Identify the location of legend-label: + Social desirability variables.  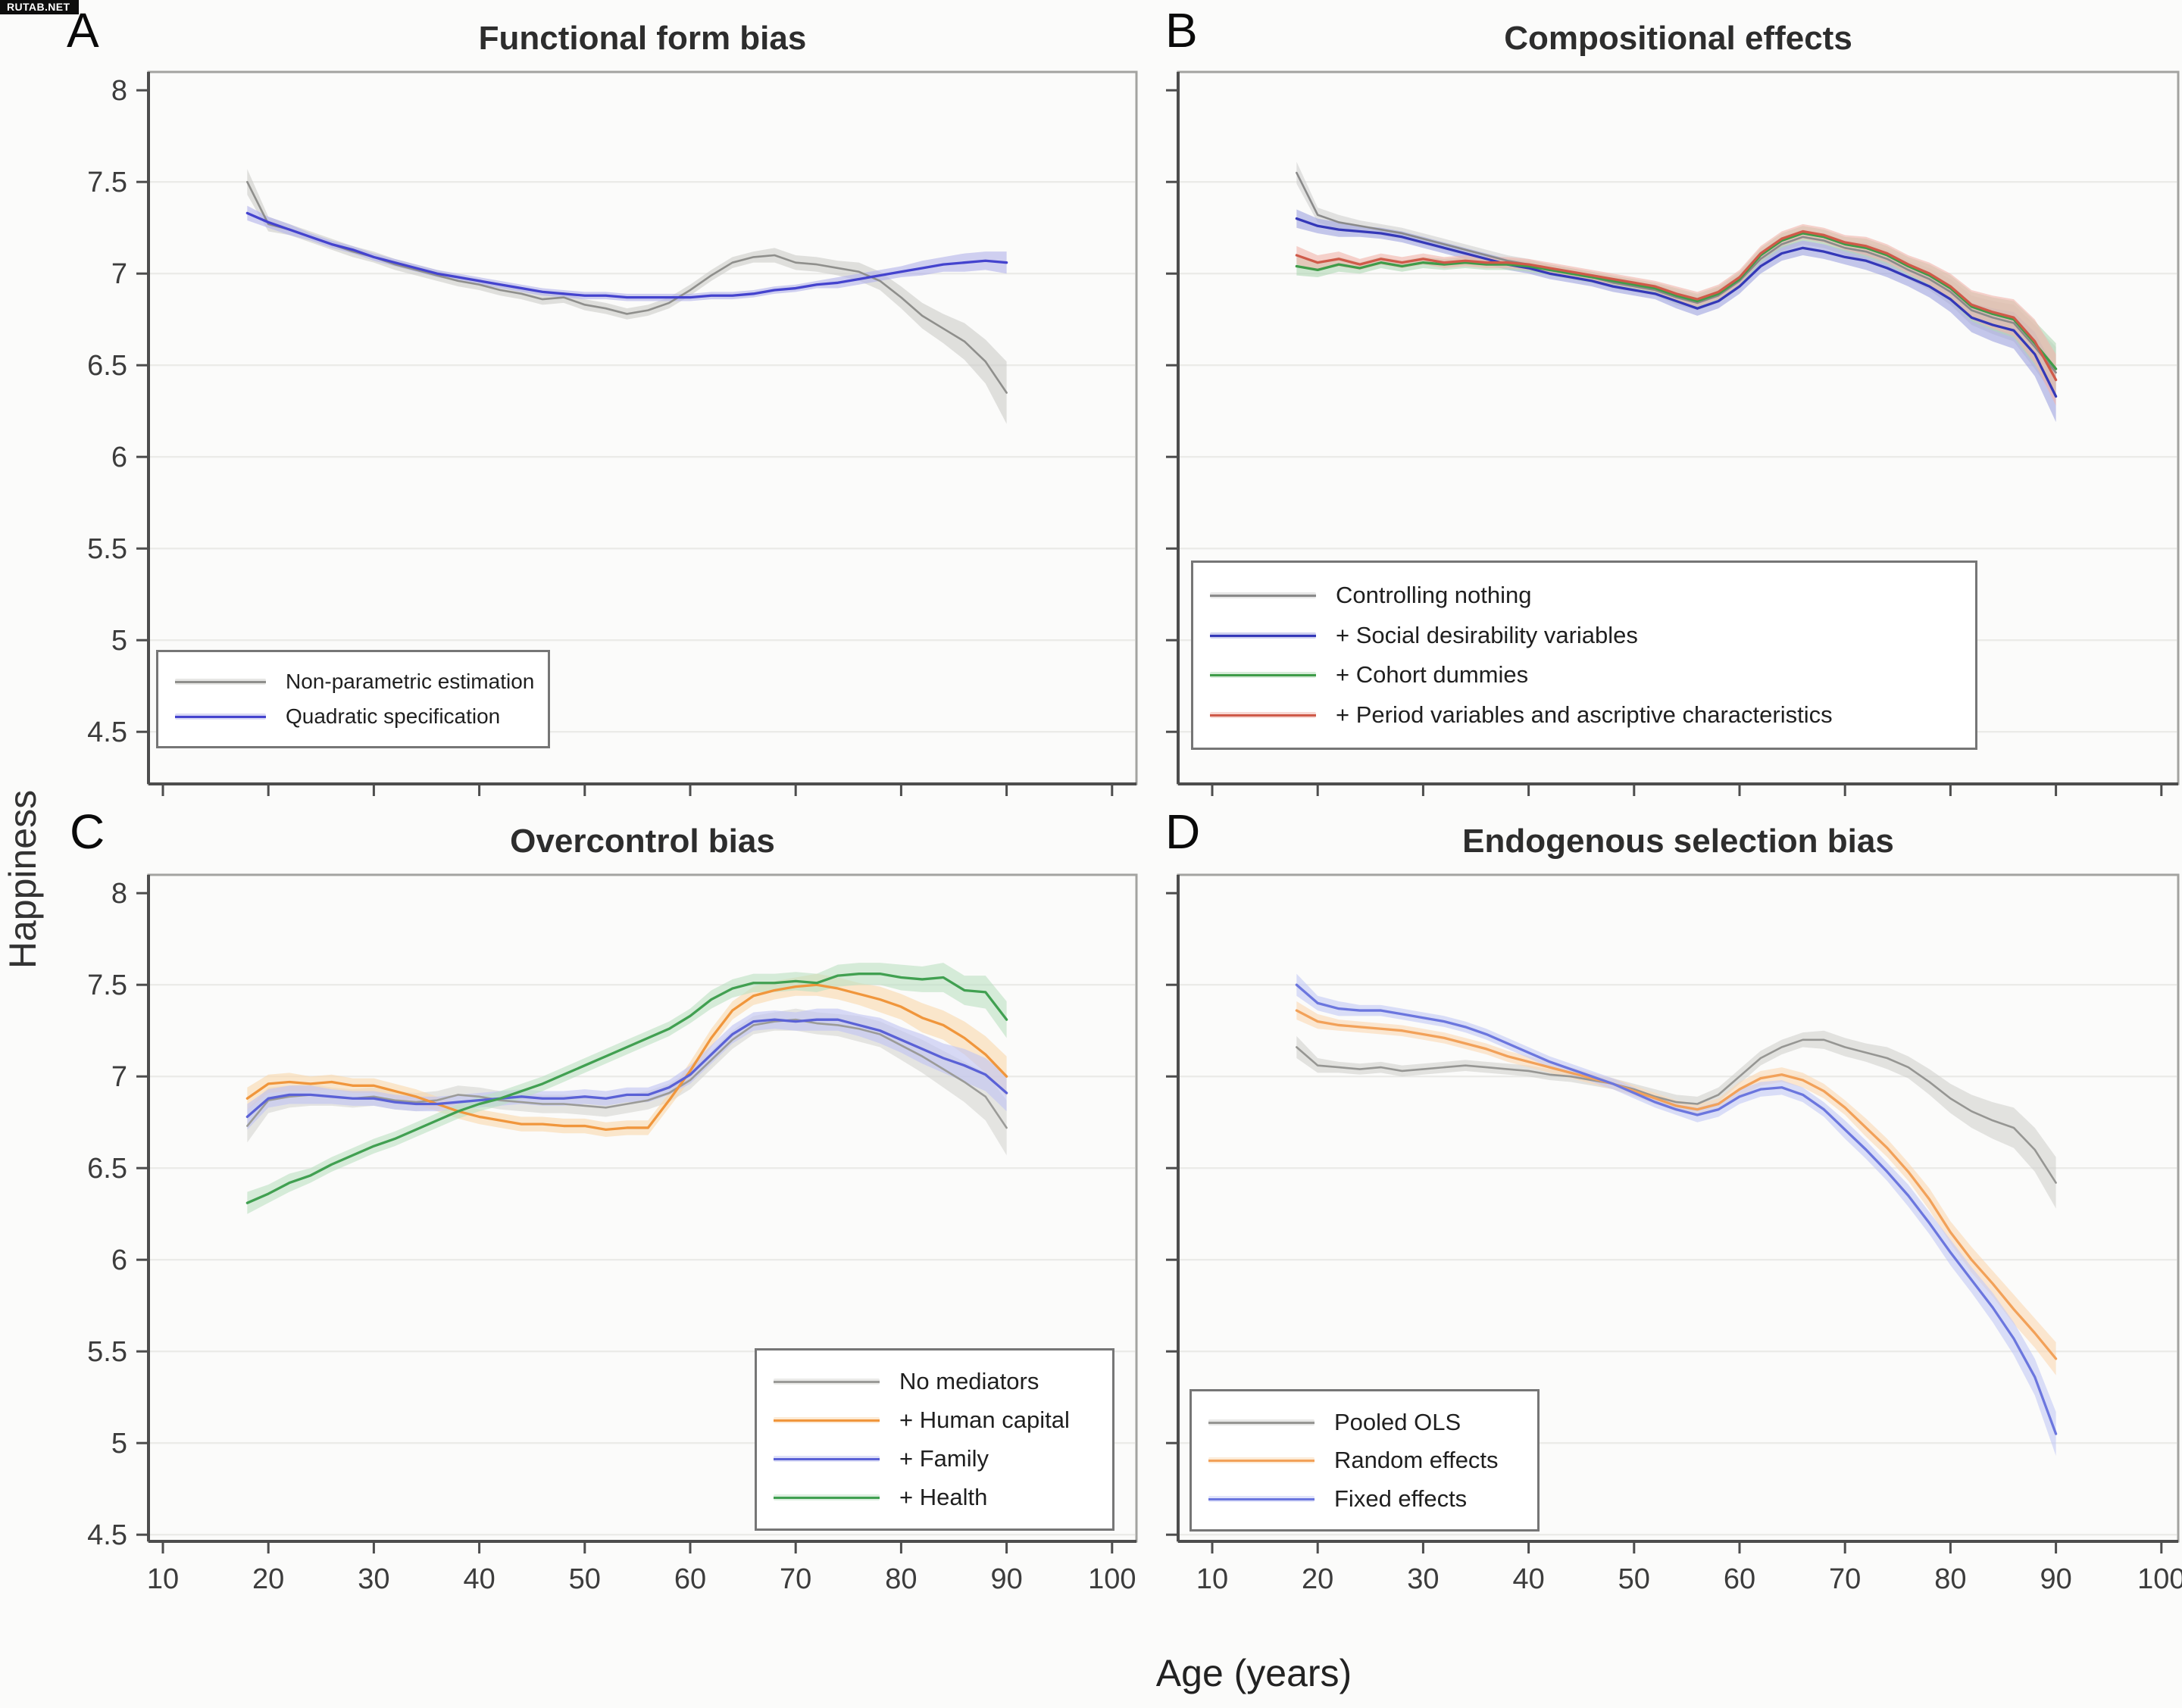
(1487, 634).